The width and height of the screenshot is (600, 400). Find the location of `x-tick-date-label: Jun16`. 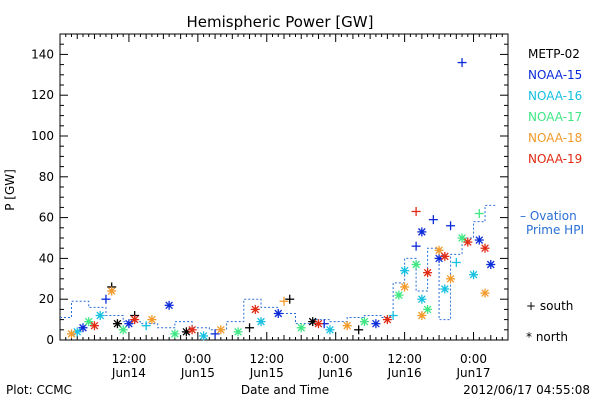

x-tick-date-label: Jun16 is located at coordinates (404, 373).